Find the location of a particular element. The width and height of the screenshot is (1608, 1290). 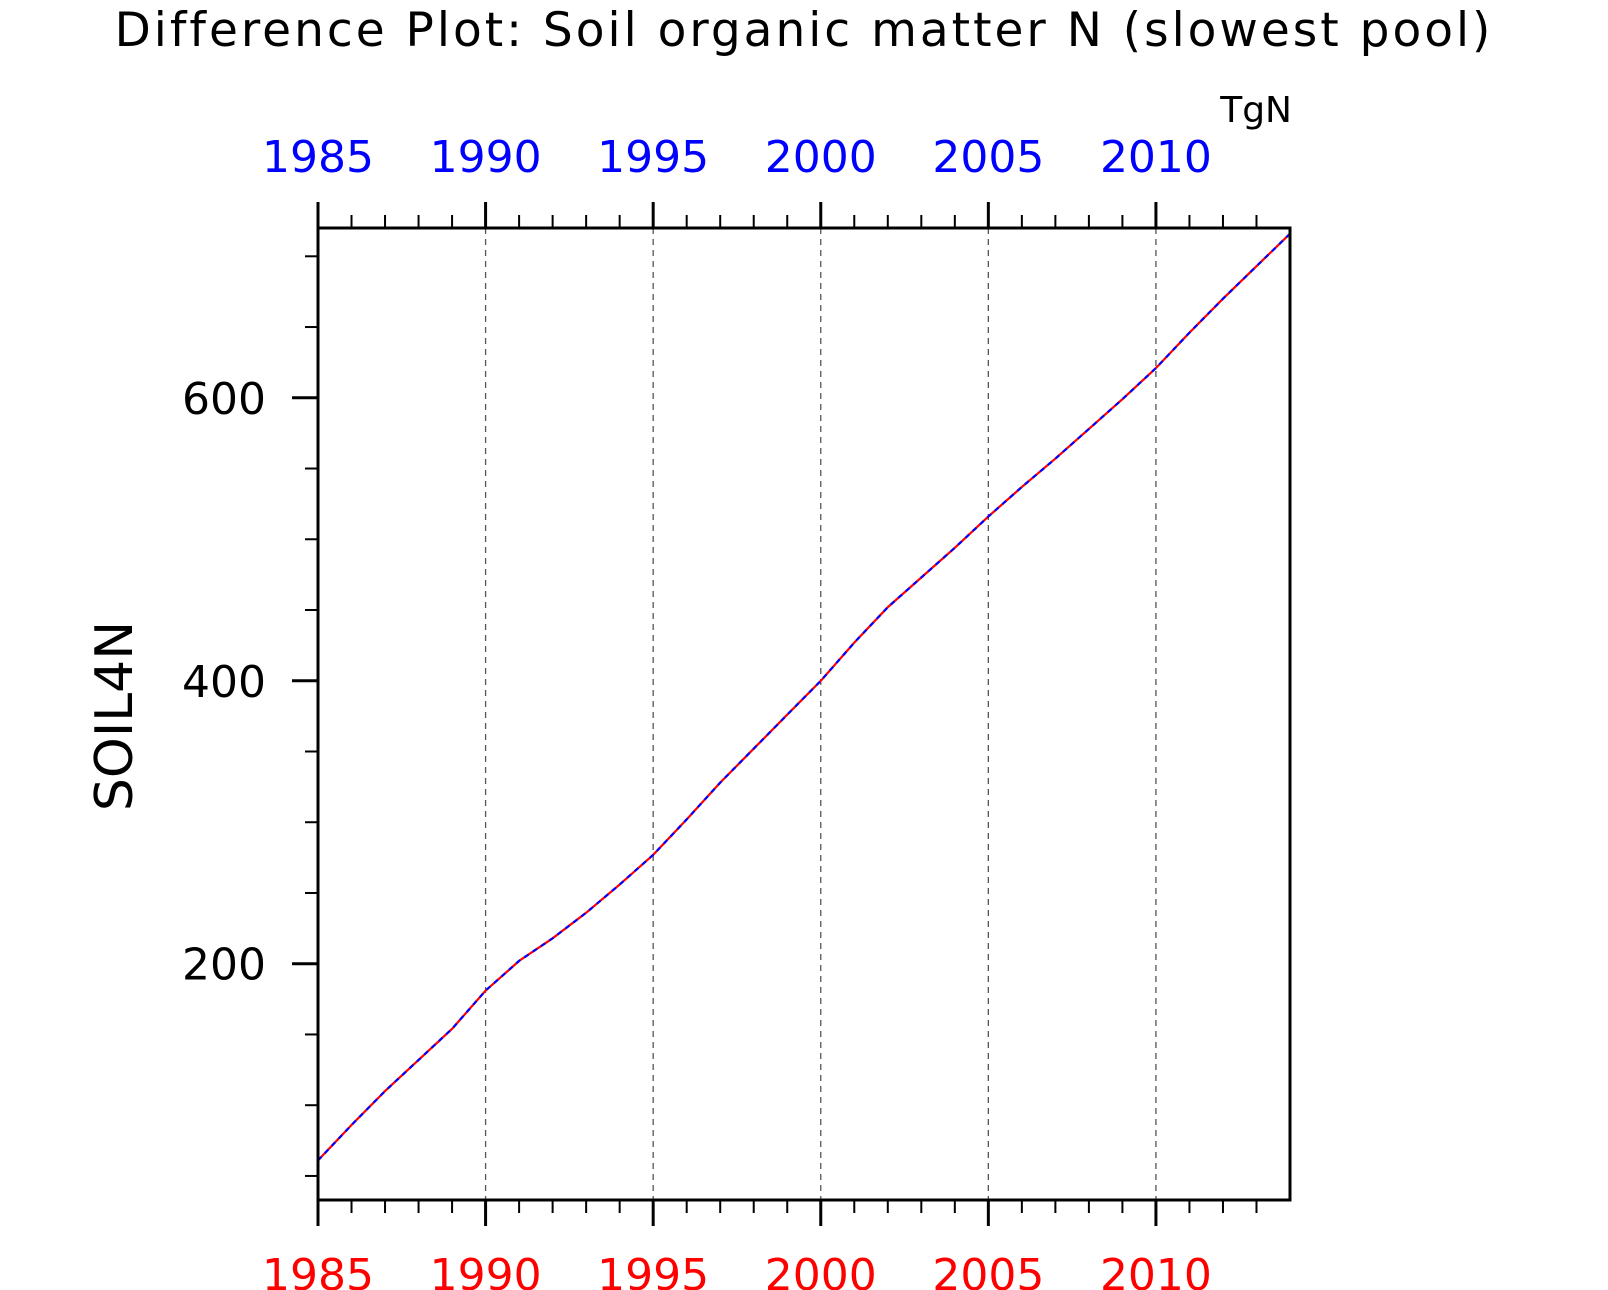

x-tick-label-top-1995: 1995 is located at coordinates (653, 157).